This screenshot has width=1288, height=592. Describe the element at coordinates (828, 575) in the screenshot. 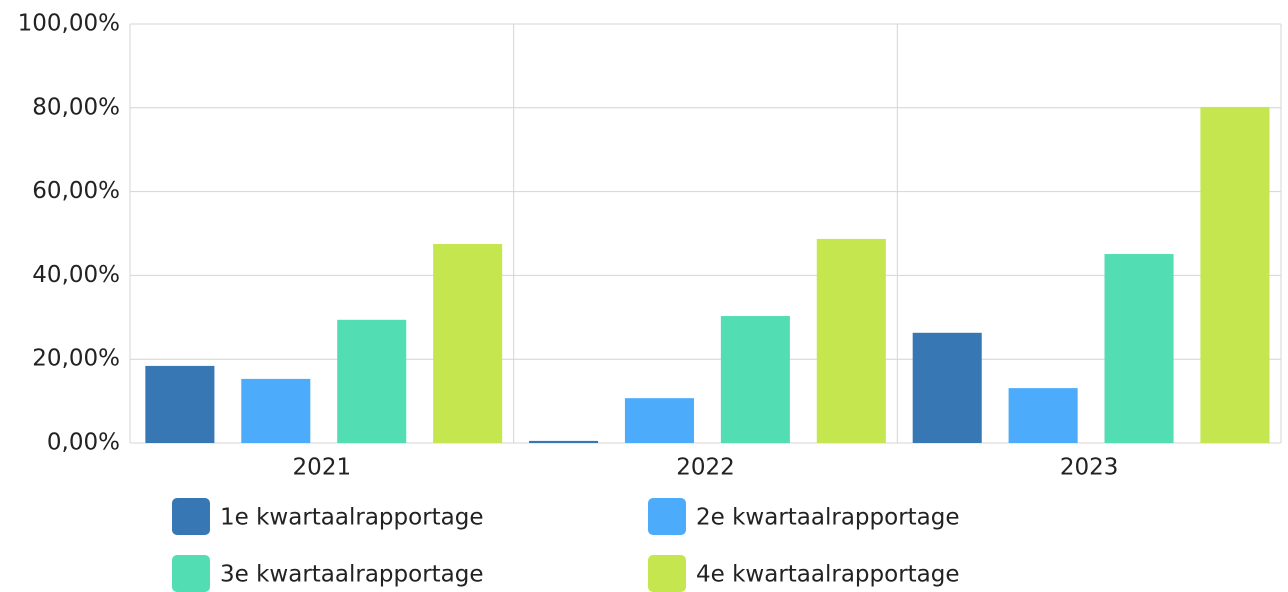

I see `legend-label: 4e kwartaalrapportage` at that location.